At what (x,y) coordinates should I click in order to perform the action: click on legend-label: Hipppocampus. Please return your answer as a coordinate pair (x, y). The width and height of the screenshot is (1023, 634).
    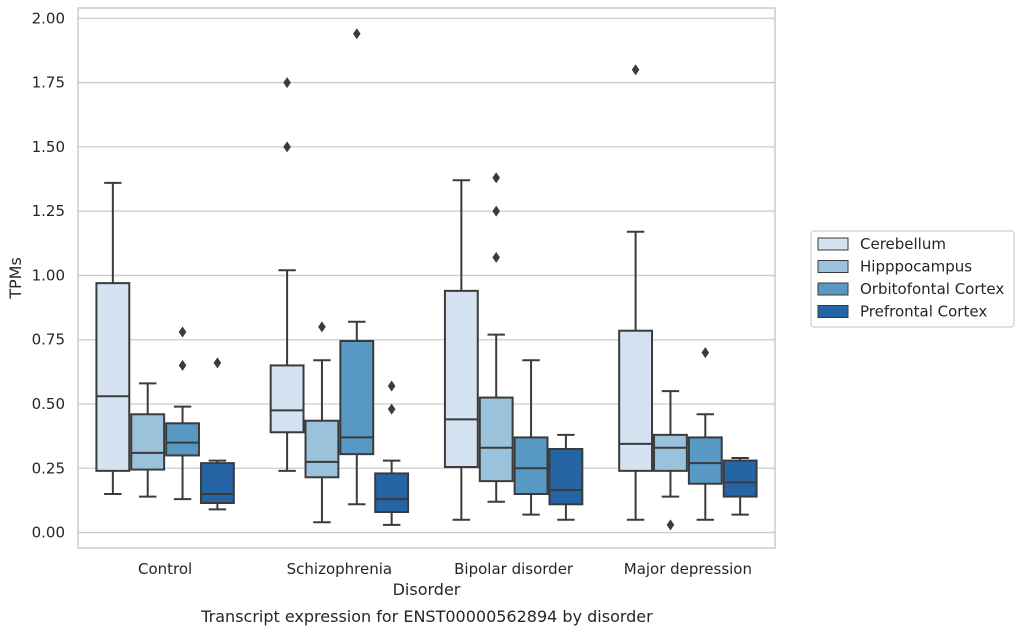
    Looking at the image, I should click on (916, 267).